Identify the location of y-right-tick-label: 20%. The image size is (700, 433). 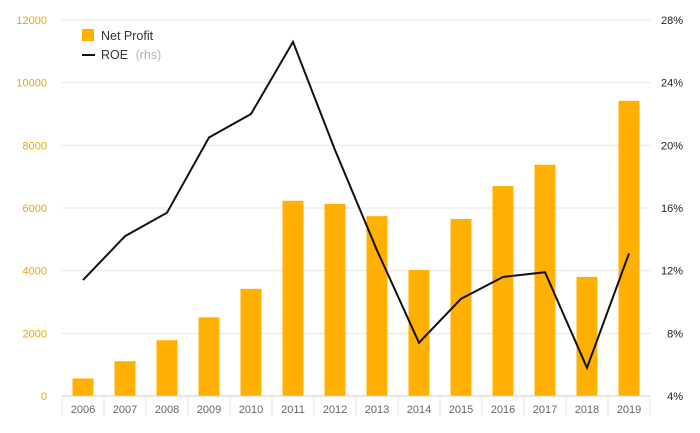
(672, 146).